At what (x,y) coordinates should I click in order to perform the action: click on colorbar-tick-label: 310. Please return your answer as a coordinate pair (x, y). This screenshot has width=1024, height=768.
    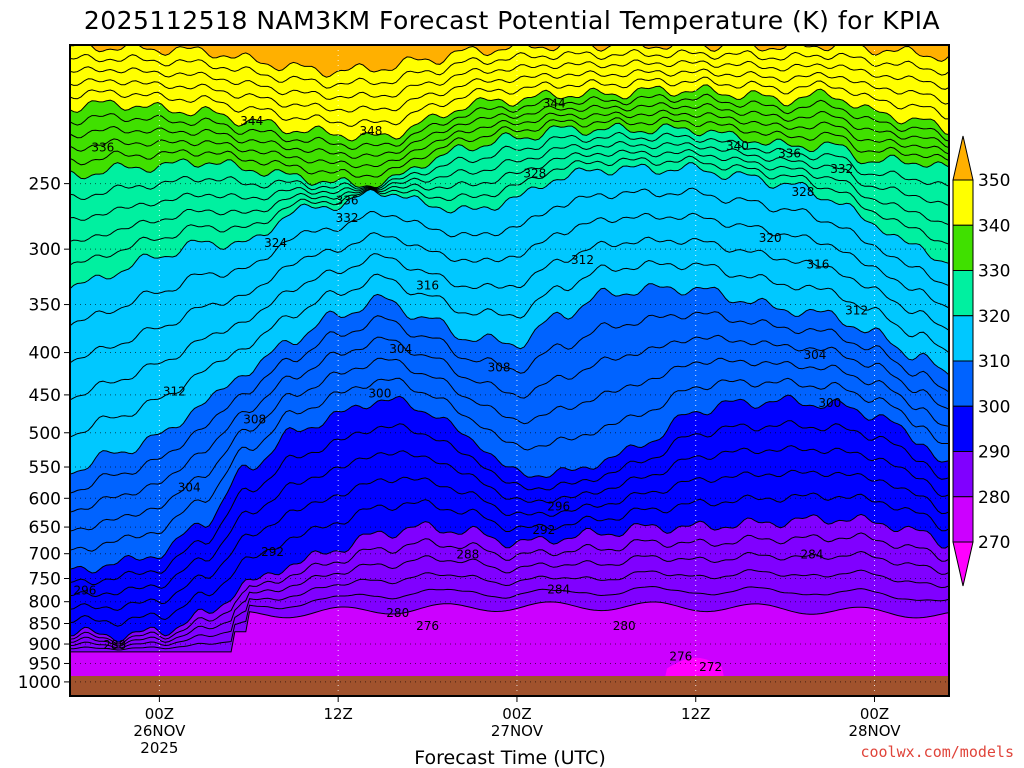
    Looking at the image, I should click on (994, 362).